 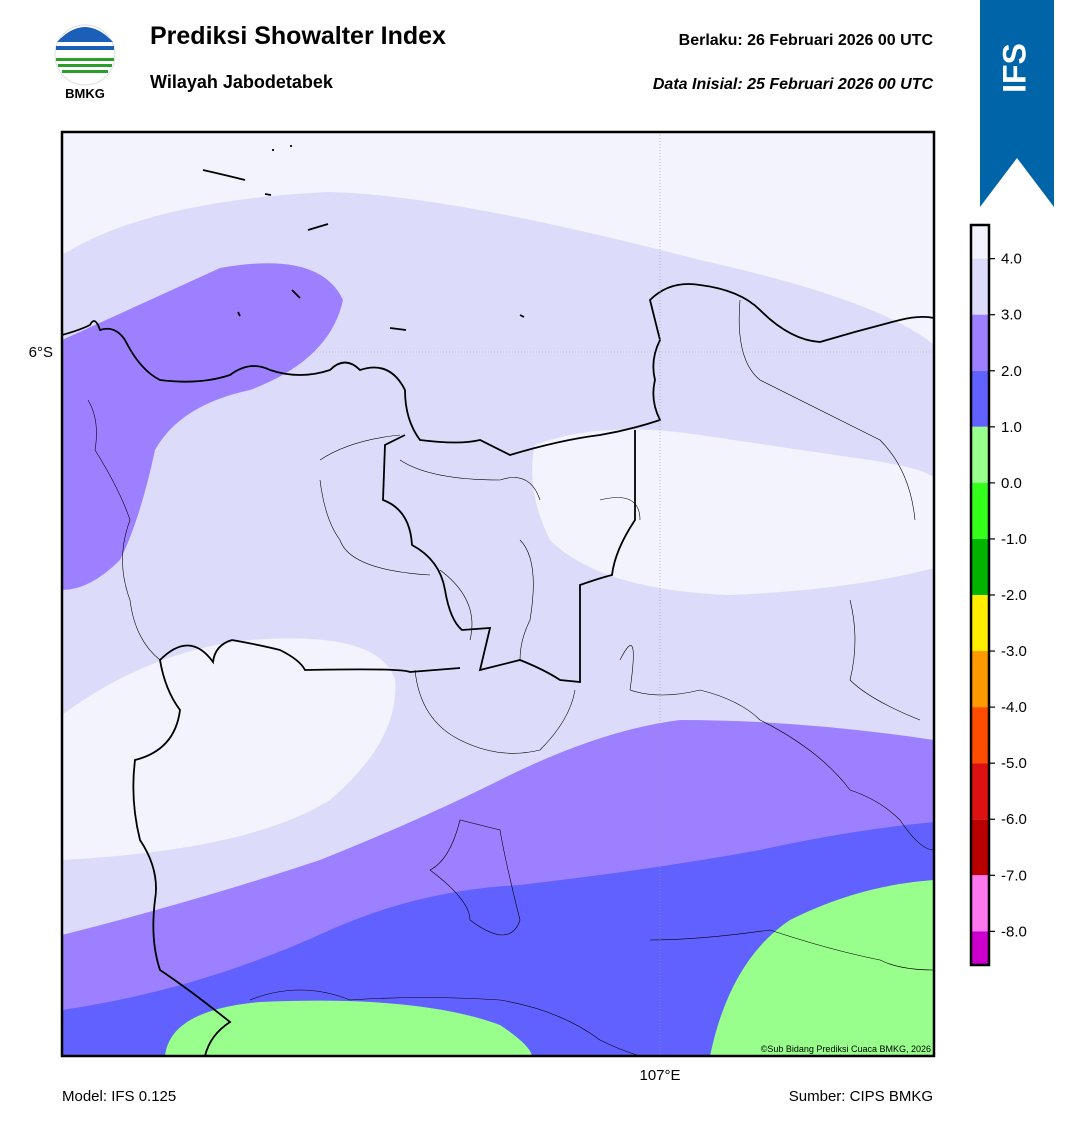 What do you see at coordinates (846, 1049) in the screenshot?
I see `credit: ©Sub Bidang Prediksi Cuaca BMKG, 2026` at bounding box center [846, 1049].